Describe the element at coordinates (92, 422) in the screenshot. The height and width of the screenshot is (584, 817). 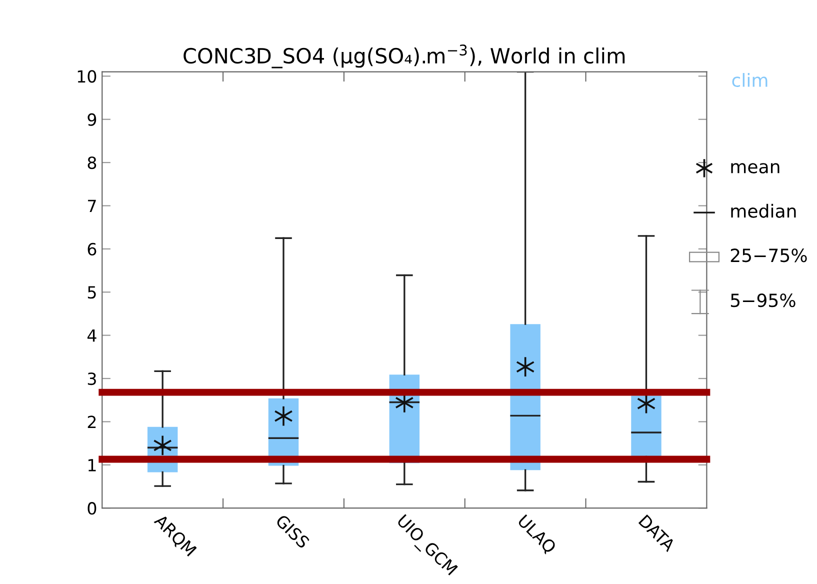
I see `y-tick-label: 2` at that location.